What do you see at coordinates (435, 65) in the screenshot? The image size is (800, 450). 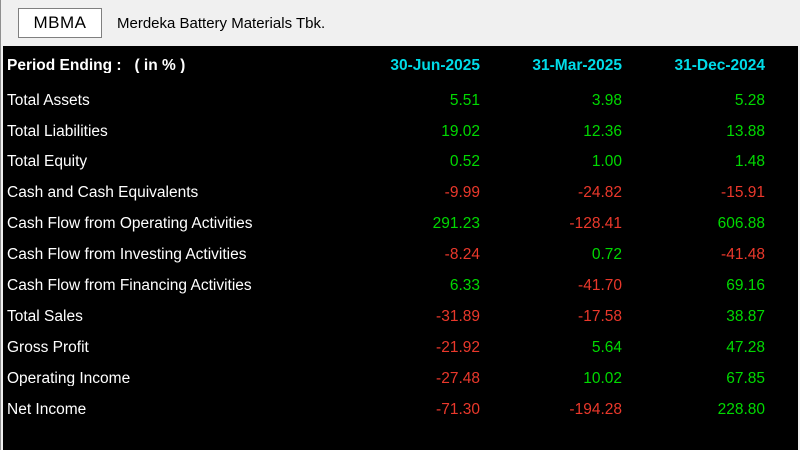 I see `column-header-q2: 30-Jun-2025` at bounding box center [435, 65].